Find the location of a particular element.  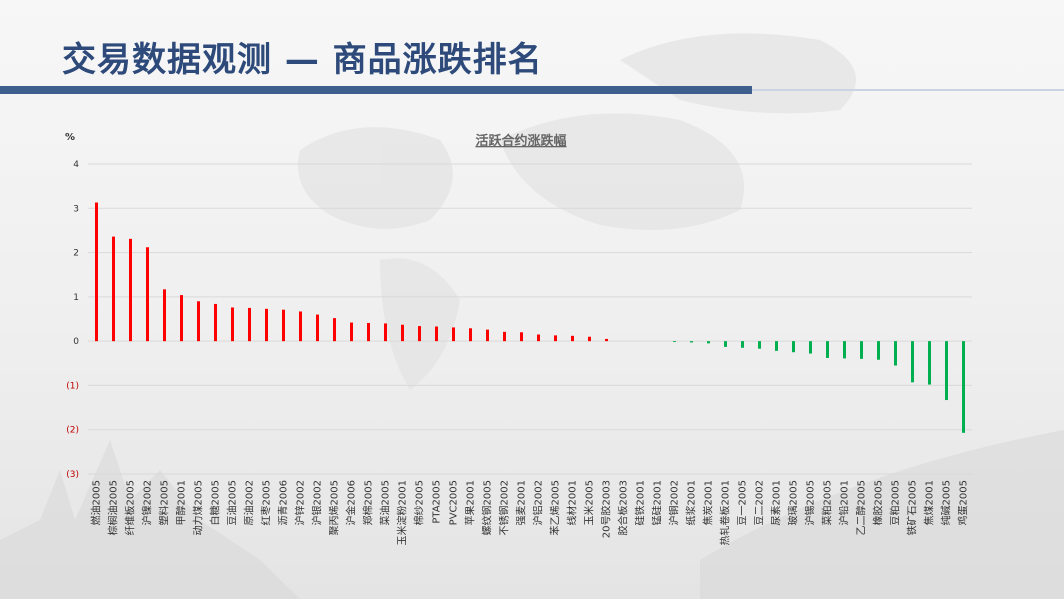

x-category-label: 沪金2006 is located at coordinates (351, 502).